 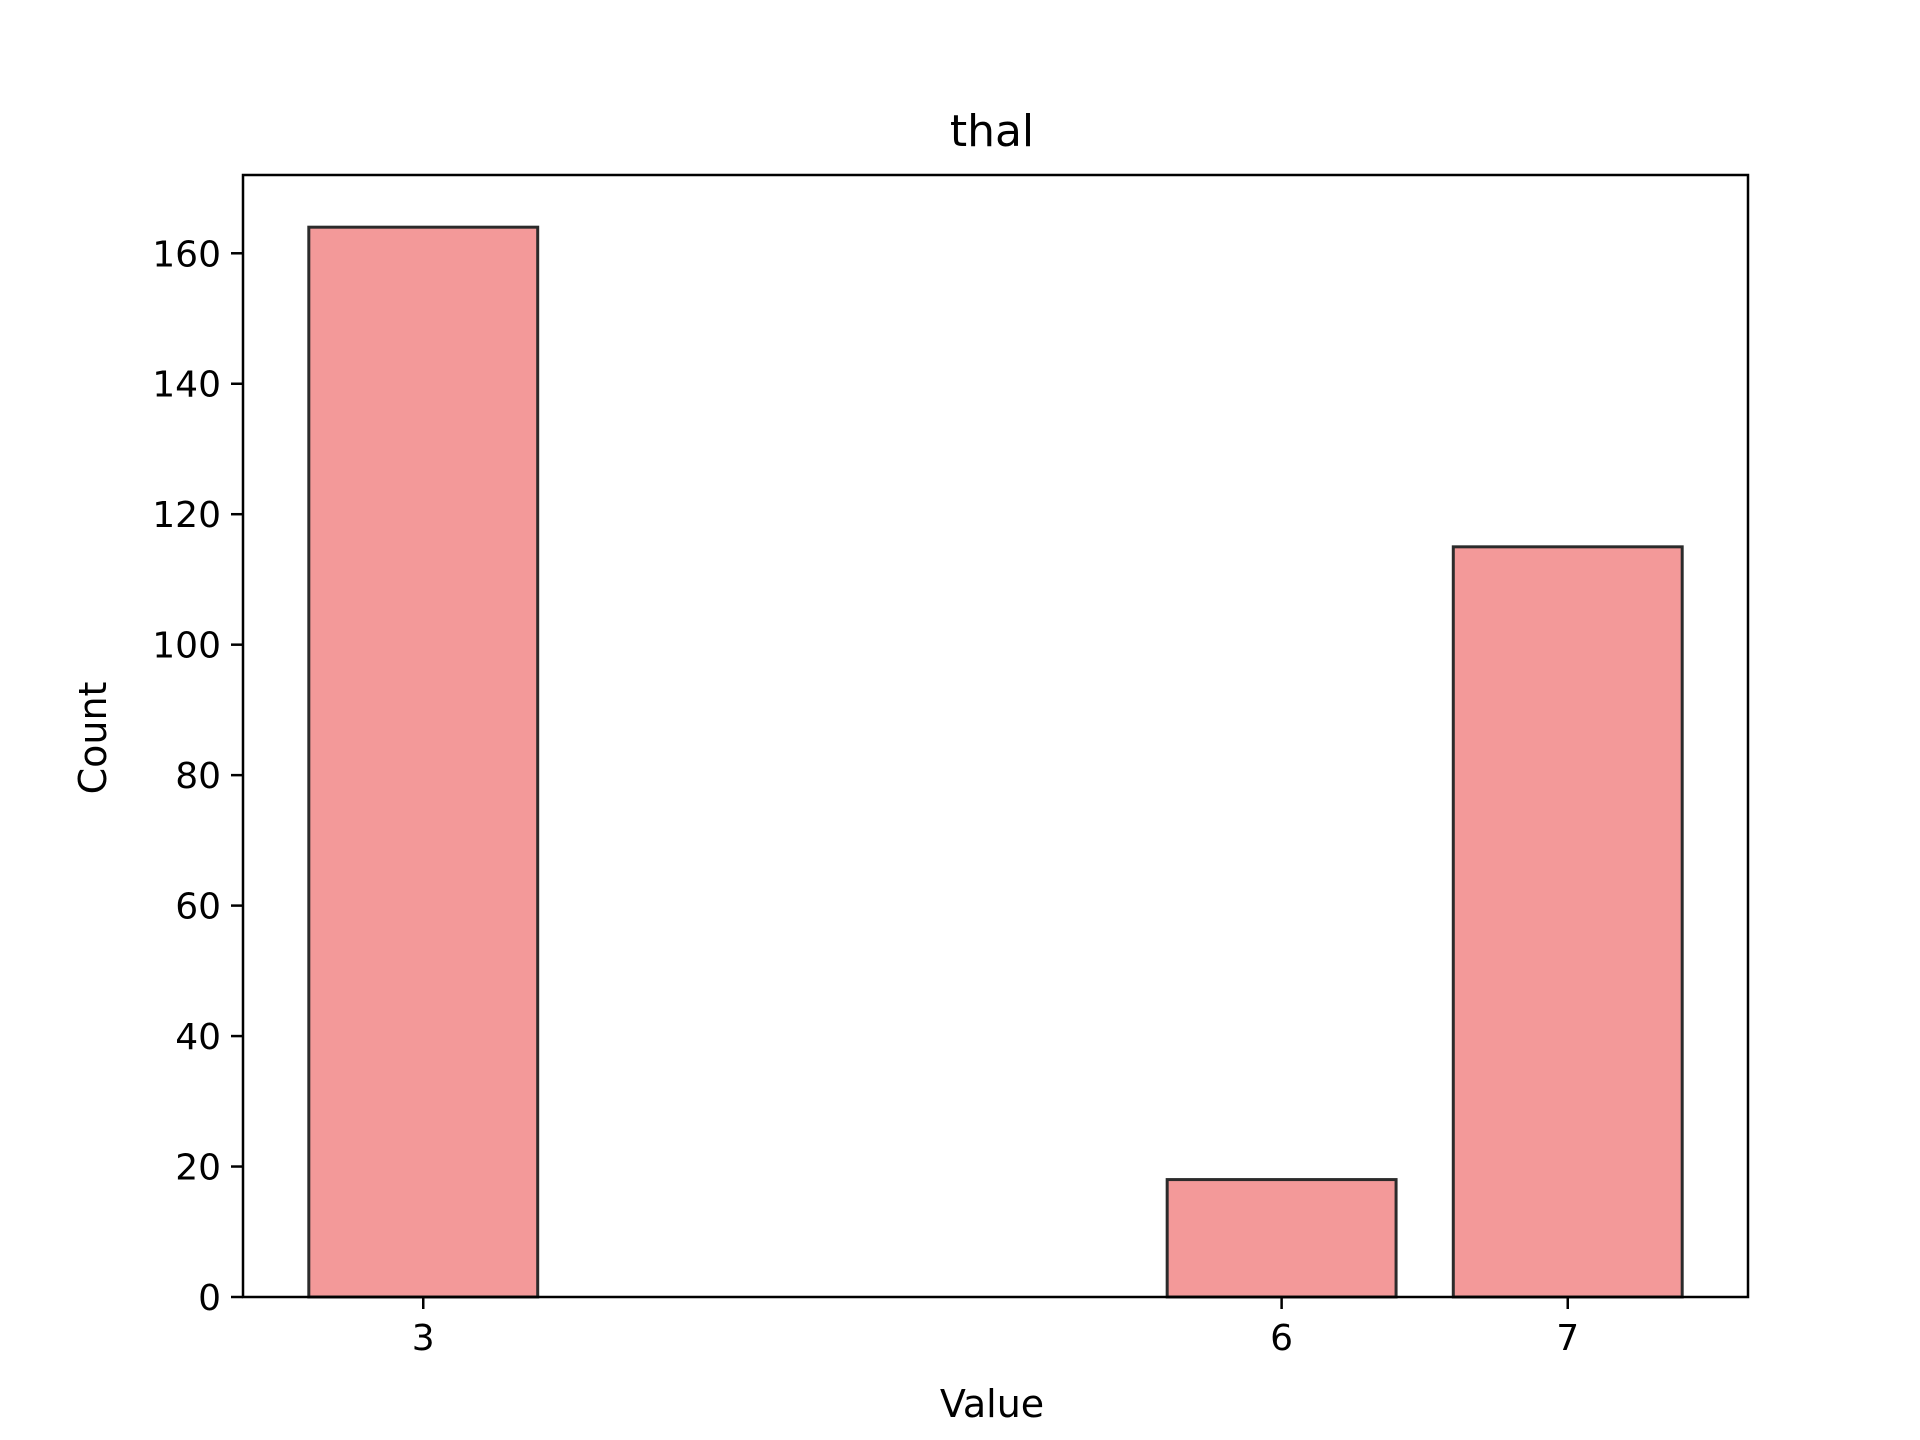 What do you see at coordinates (1567, 1338) in the screenshot?
I see `x-tick-label: 7` at bounding box center [1567, 1338].